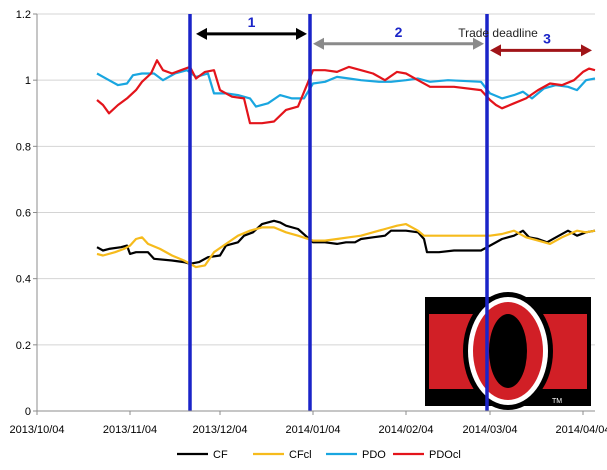 The width and height of the screenshot is (607, 470). Describe the element at coordinates (282, 455) in the screenshot. I see `legend-item-cfcl: CFcl` at that location.